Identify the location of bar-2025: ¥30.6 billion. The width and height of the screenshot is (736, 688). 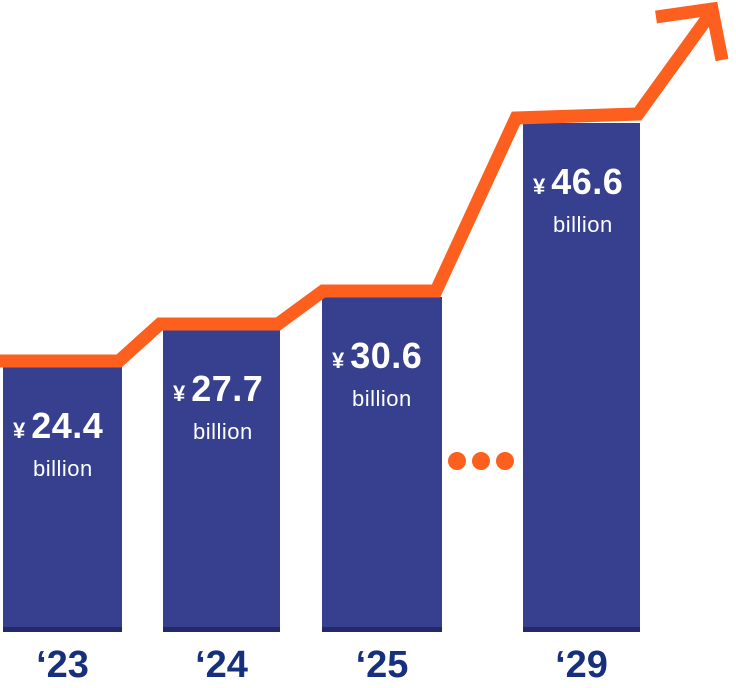
(382, 464).